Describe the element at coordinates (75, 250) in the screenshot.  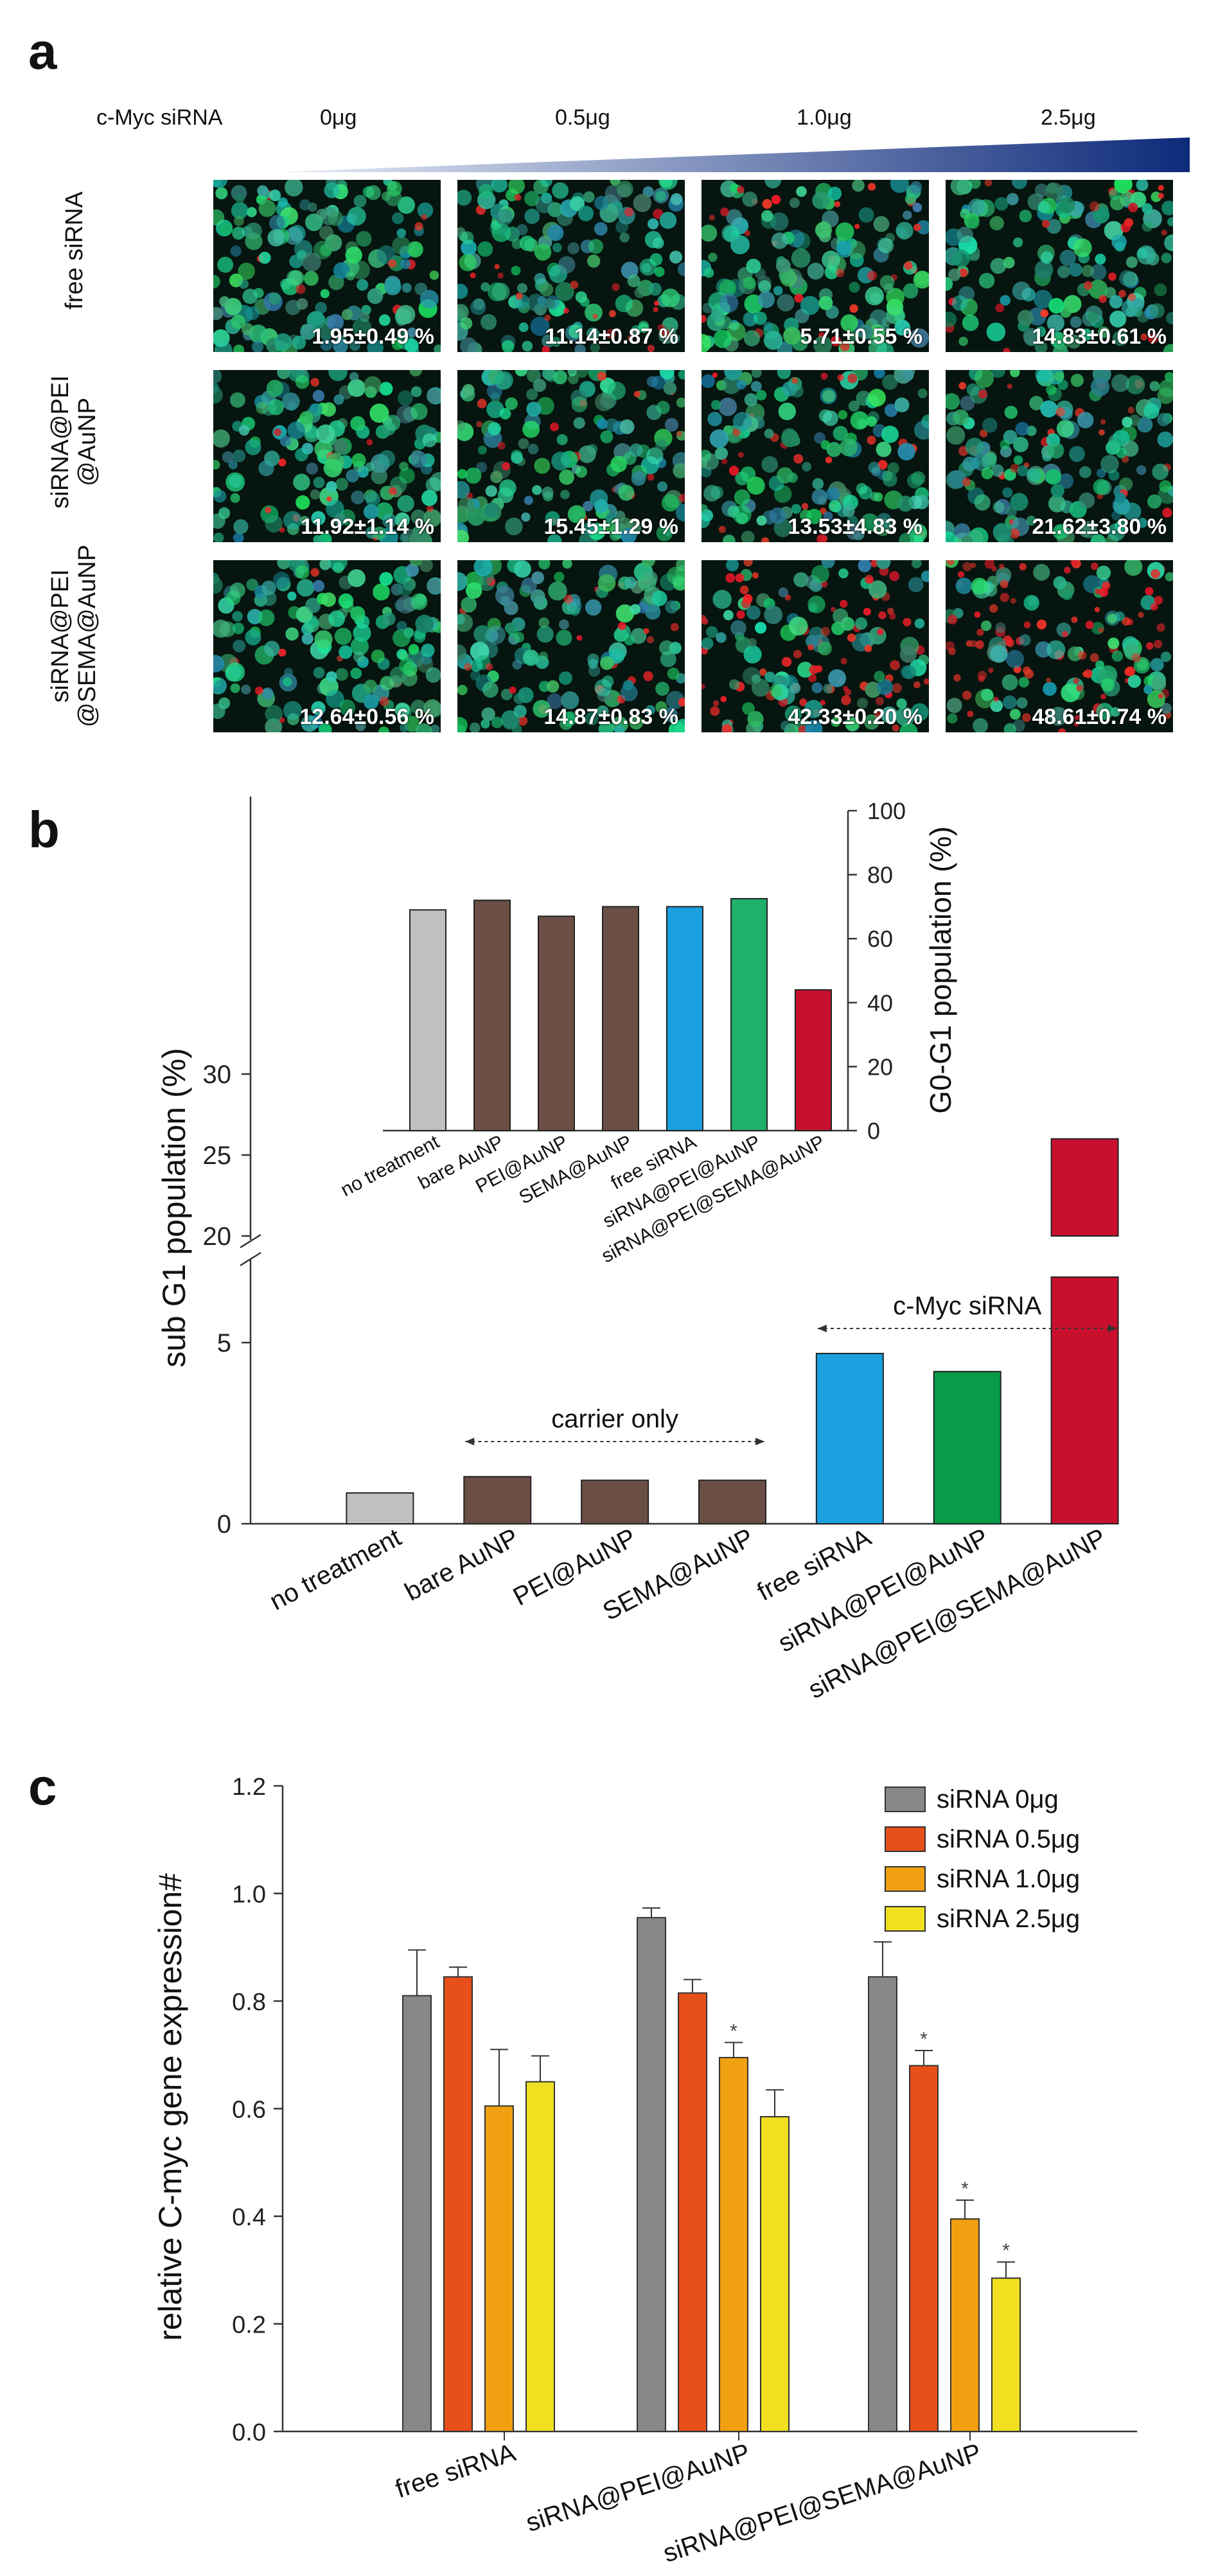
I see `row-label-0-line-0: free siRNA` at that location.